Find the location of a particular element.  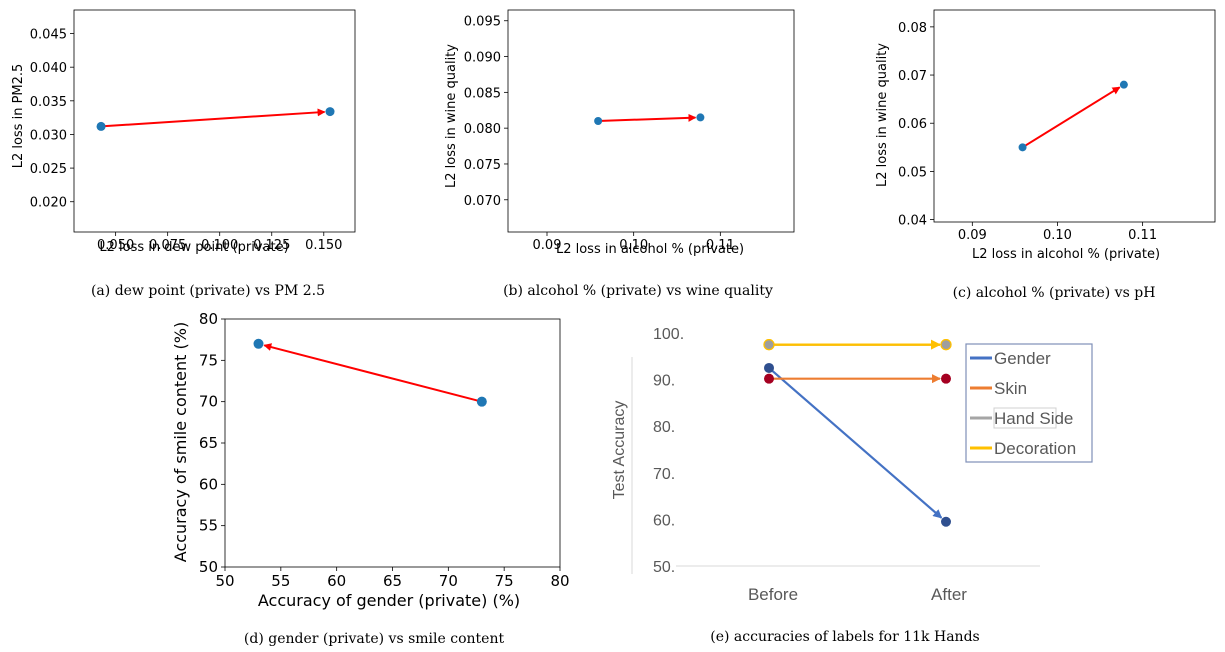

x-tick-label: 55 is located at coordinates (280, 581).